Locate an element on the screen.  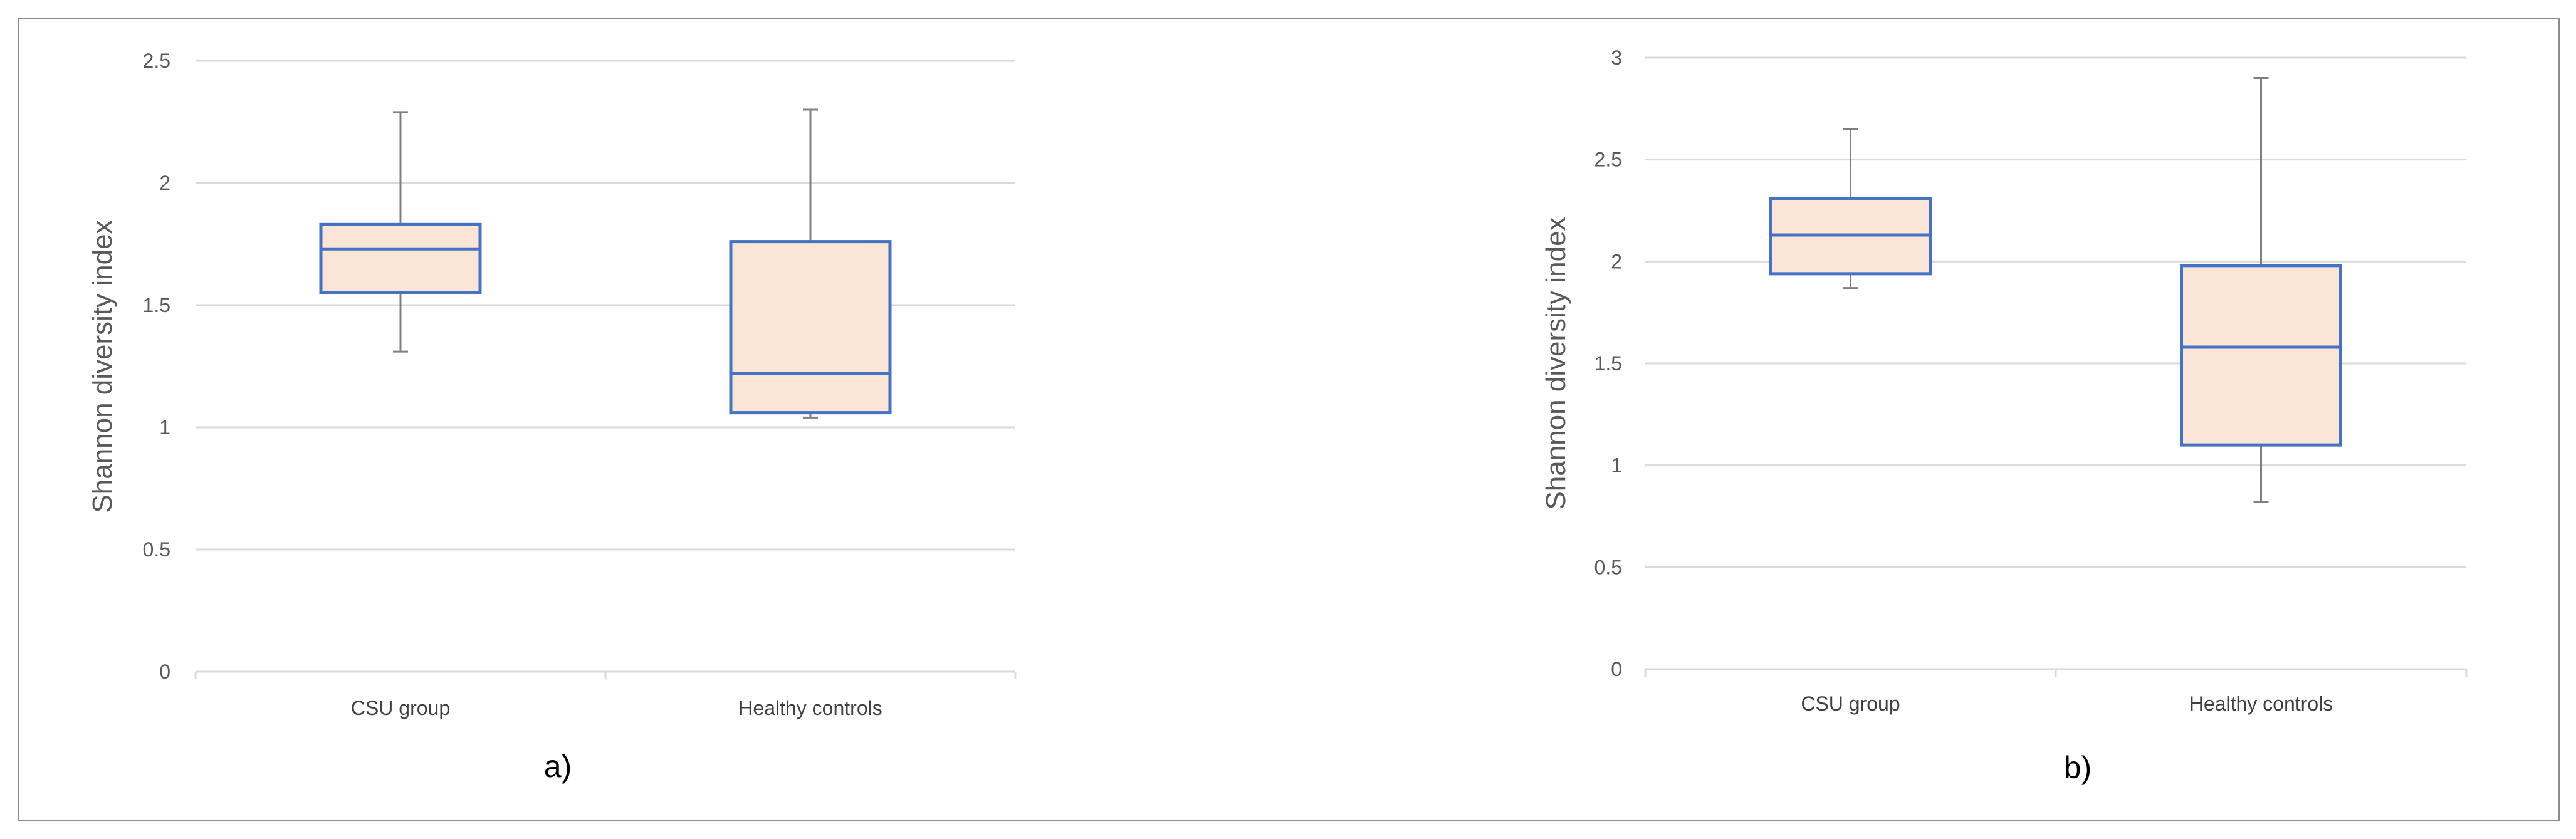
y-tick-label: 3 is located at coordinates (1616, 57).